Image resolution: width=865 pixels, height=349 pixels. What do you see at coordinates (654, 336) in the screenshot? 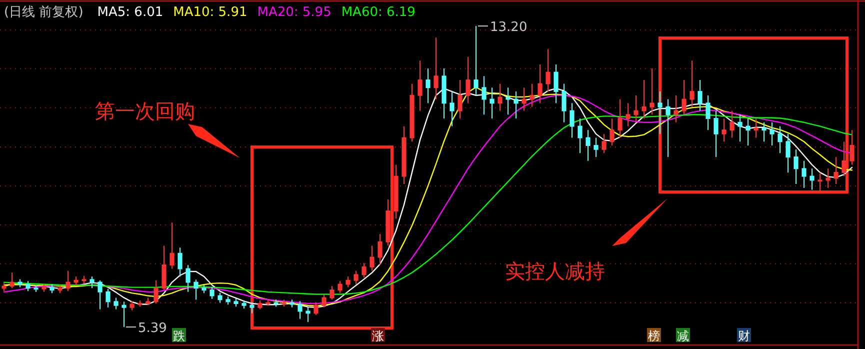
I see `text: 榜` at bounding box center [654, 336].